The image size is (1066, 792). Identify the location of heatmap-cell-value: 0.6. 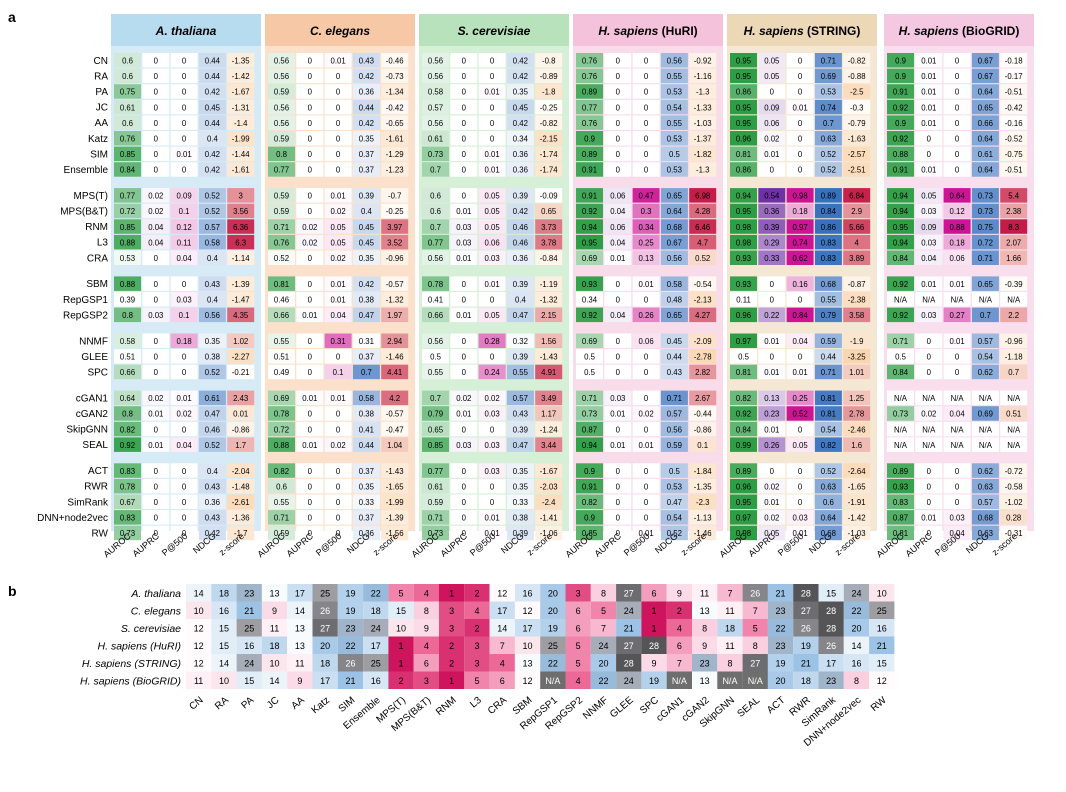
(281, 486).